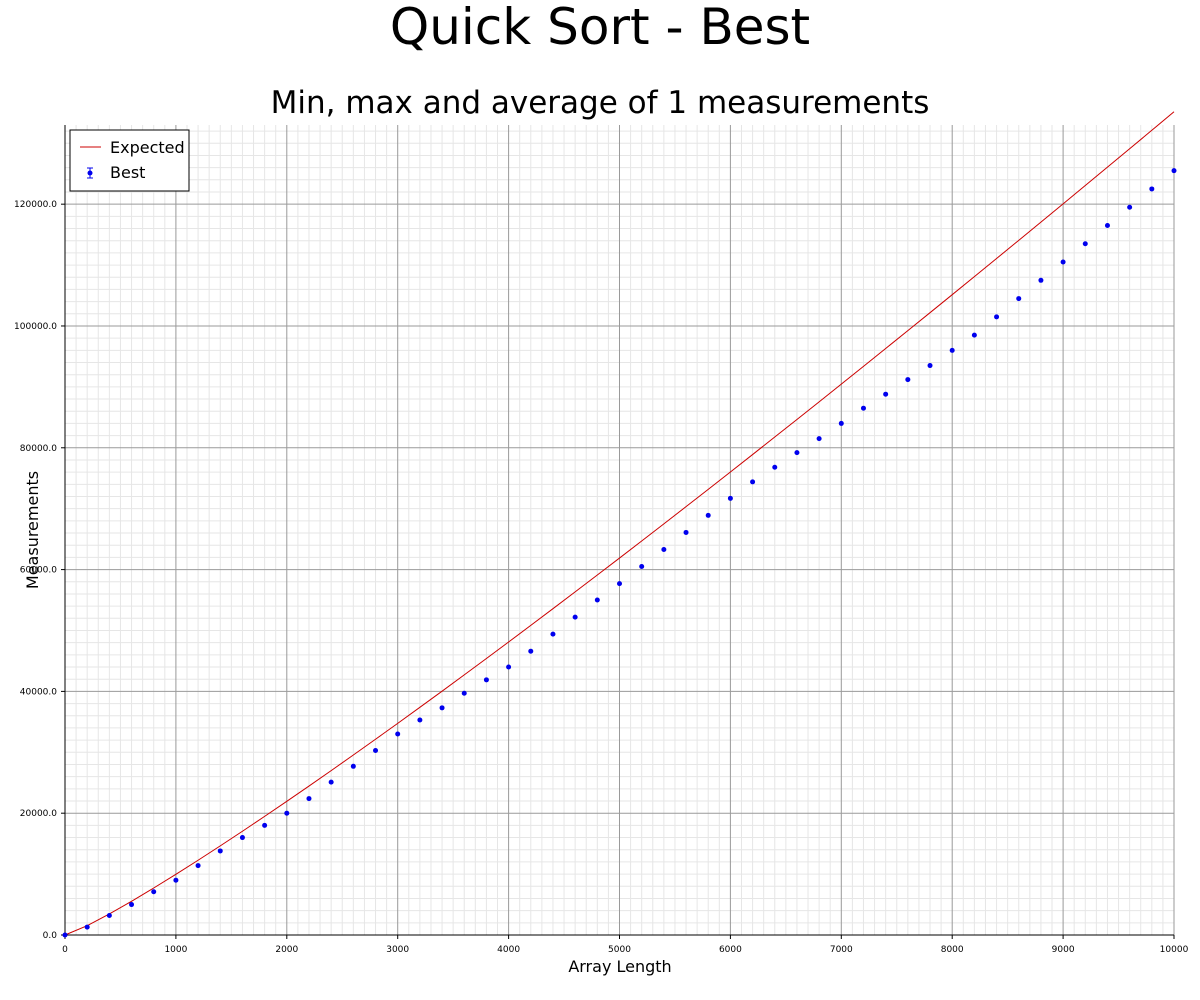  Describe the element at coordinates (147, 147) in the screenshot. I see `legend-expected-label: Expected` at that location.